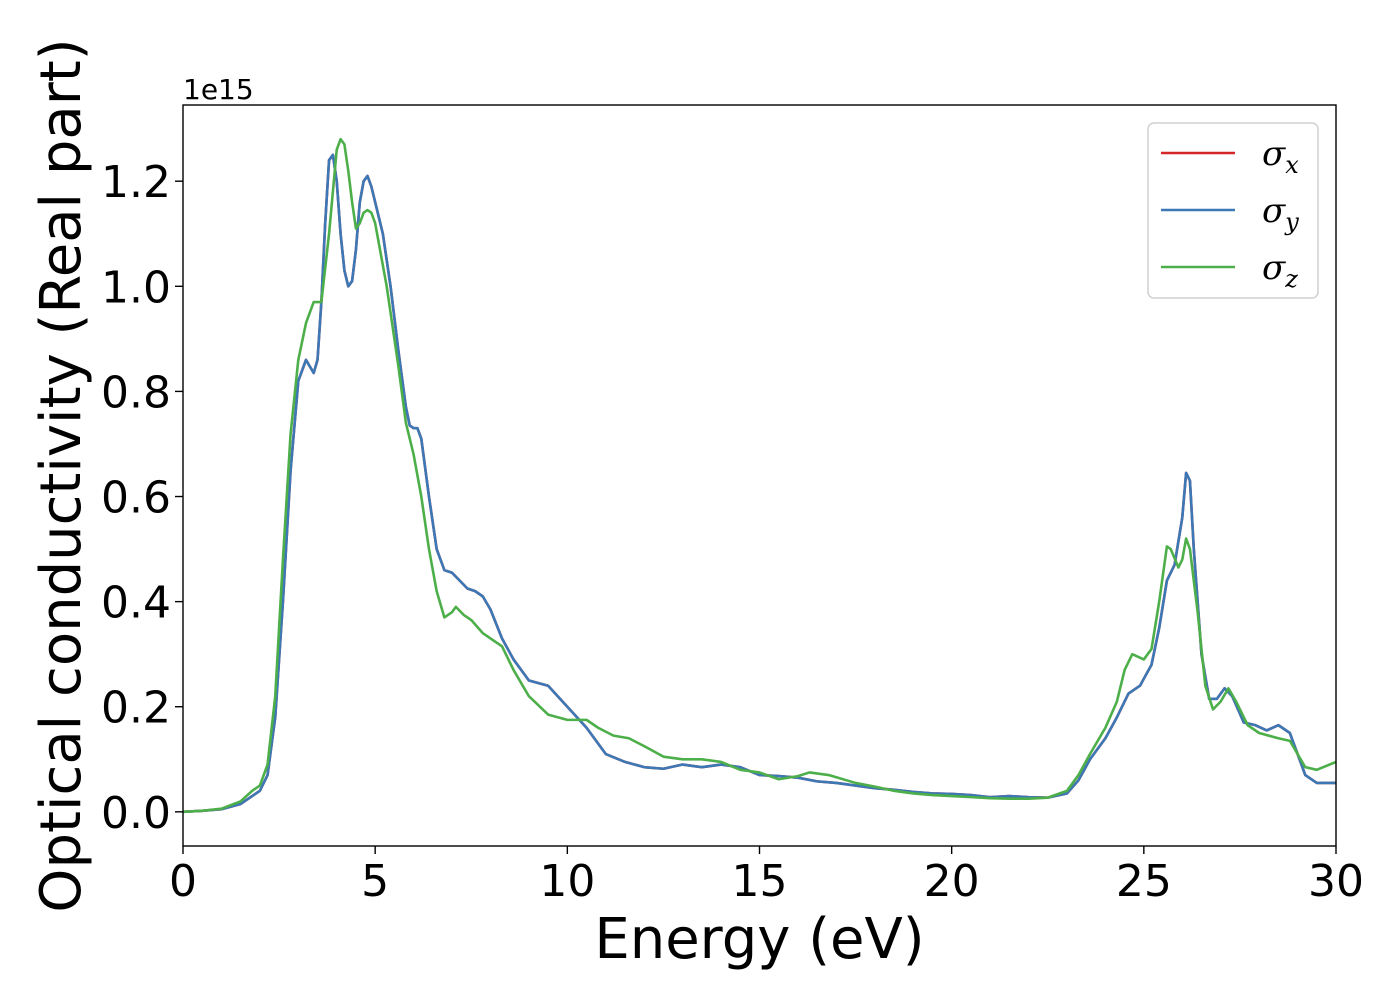 The height and width of the screenshot is (1000, 1400). Describe the element at coordinates (375, 881) in the screenshot. I see `x-tick-label: 5` at that location.